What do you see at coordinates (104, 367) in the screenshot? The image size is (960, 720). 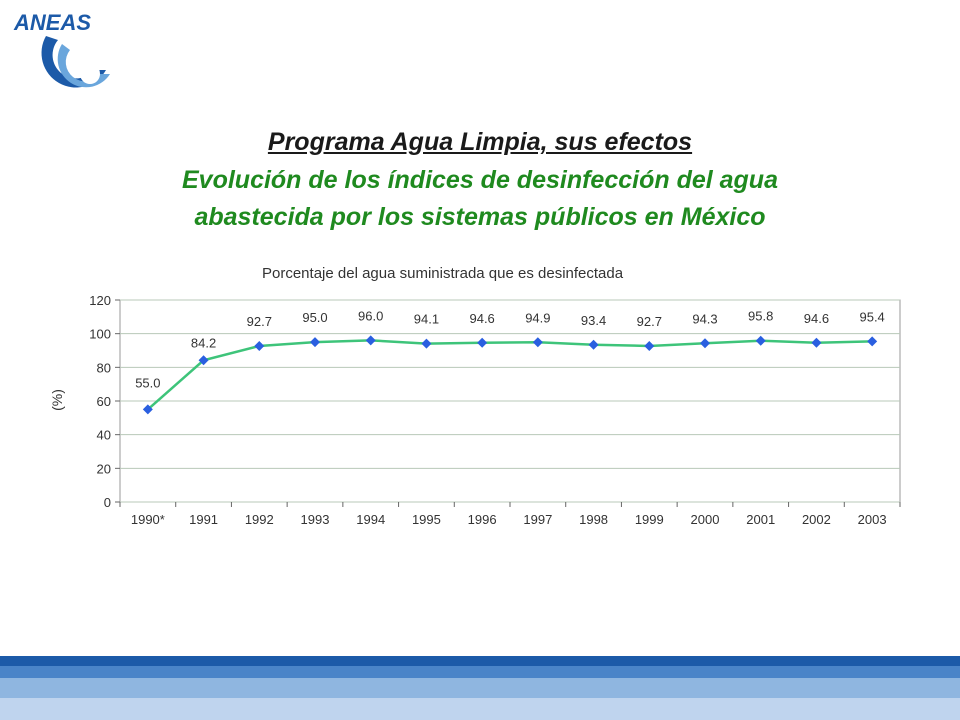 I see `y-tick-label: 80` at bounding box center [104, 367].